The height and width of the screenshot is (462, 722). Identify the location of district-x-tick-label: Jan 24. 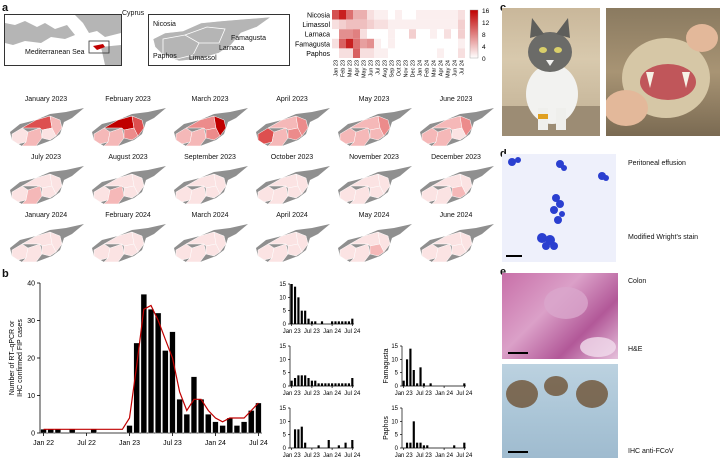
(332, 394).